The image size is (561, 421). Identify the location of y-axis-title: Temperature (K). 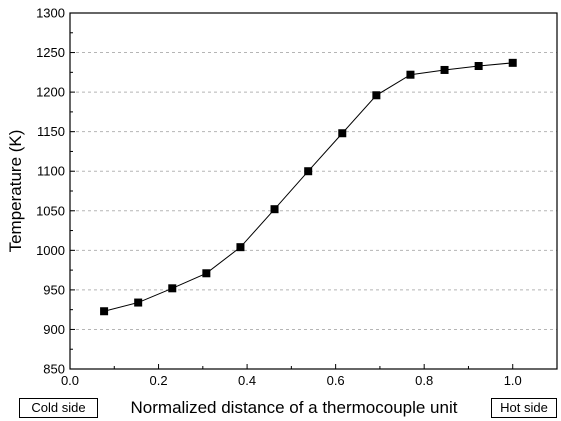
(15, 191).